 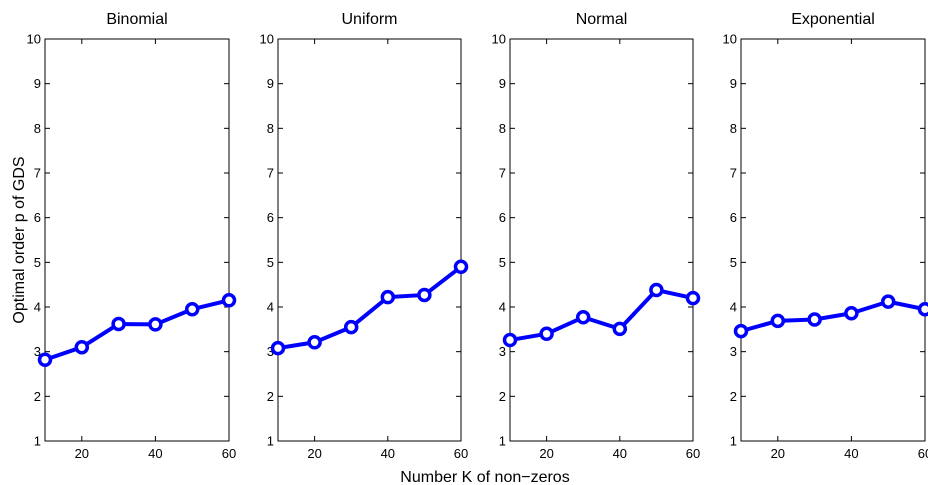 What do you see at coordinates (369, 19) in the screenshot?
I see `subplot-title: Uniform` at bounding box center [369, 19].